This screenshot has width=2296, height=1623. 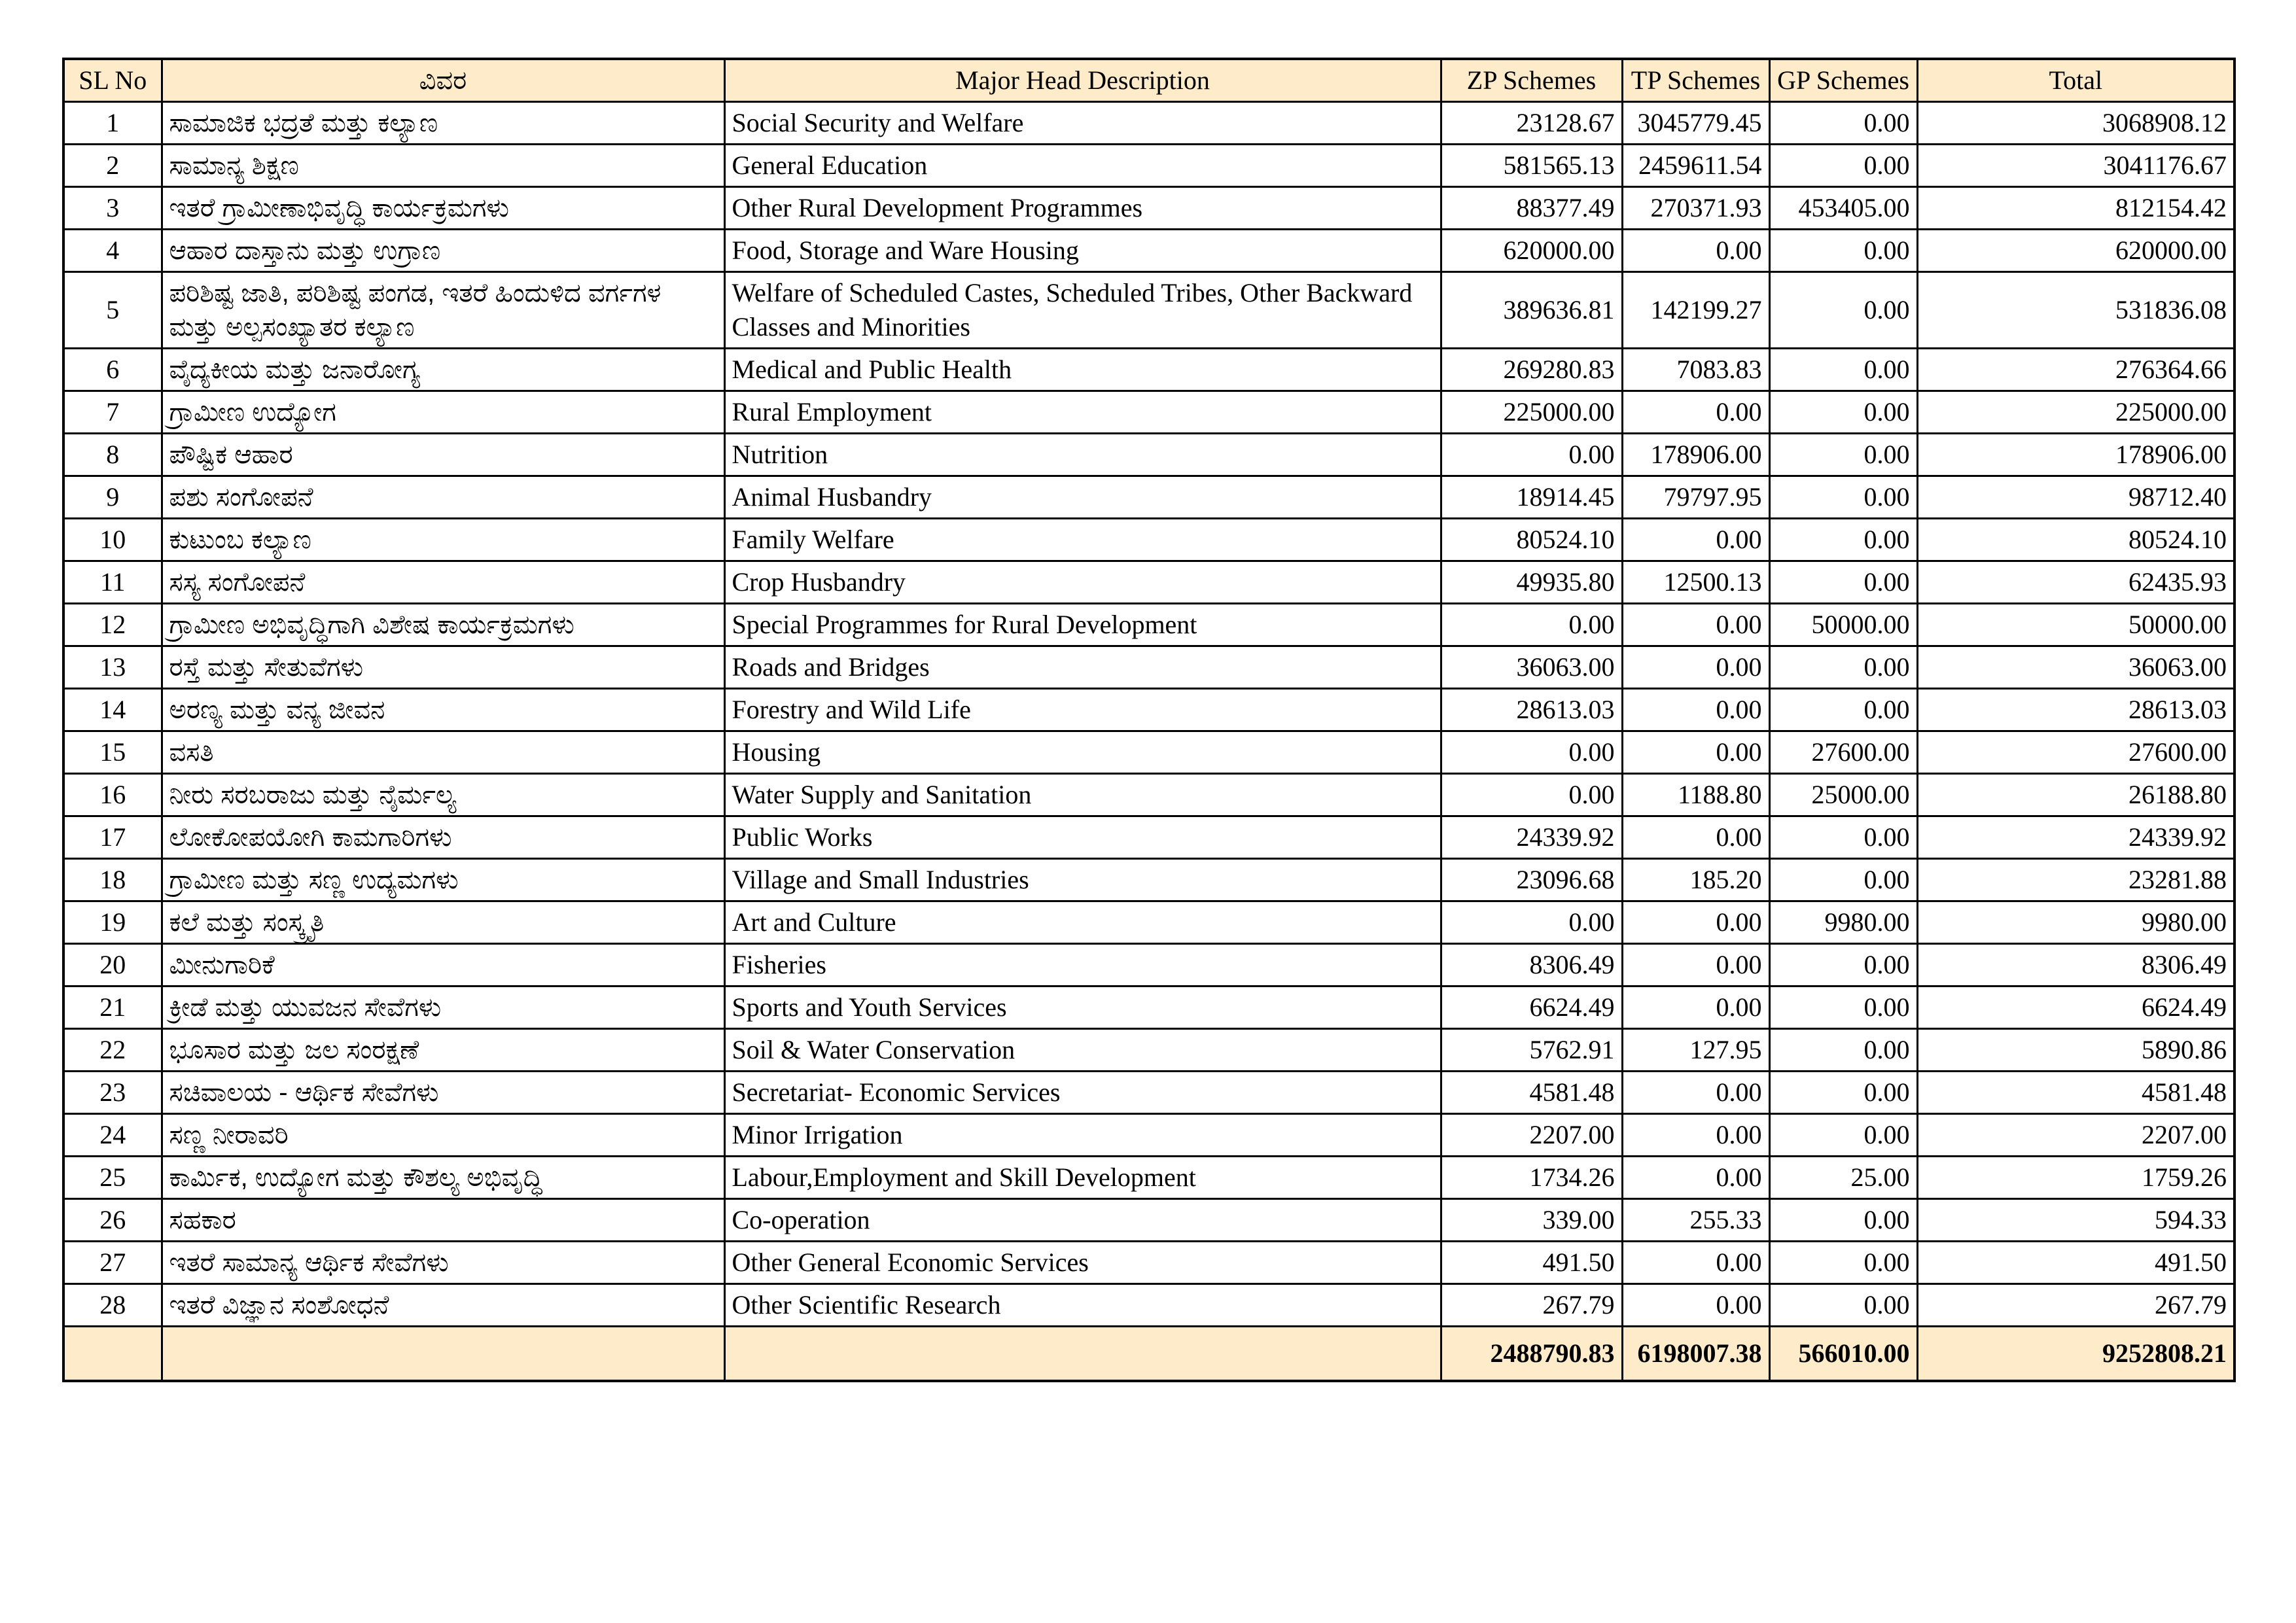 I want to click on cell-zp-schemes: 18914.45, so click(x=1531, y=497).